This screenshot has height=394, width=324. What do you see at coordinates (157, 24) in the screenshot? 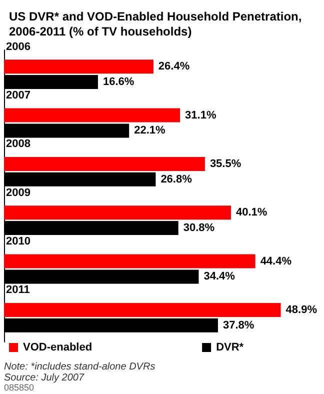
I see `chart-title: US DVR* and VOD-Enabled Household Penetration, 2006-2011 (% of TV households)` at bounding box center [157, 24].